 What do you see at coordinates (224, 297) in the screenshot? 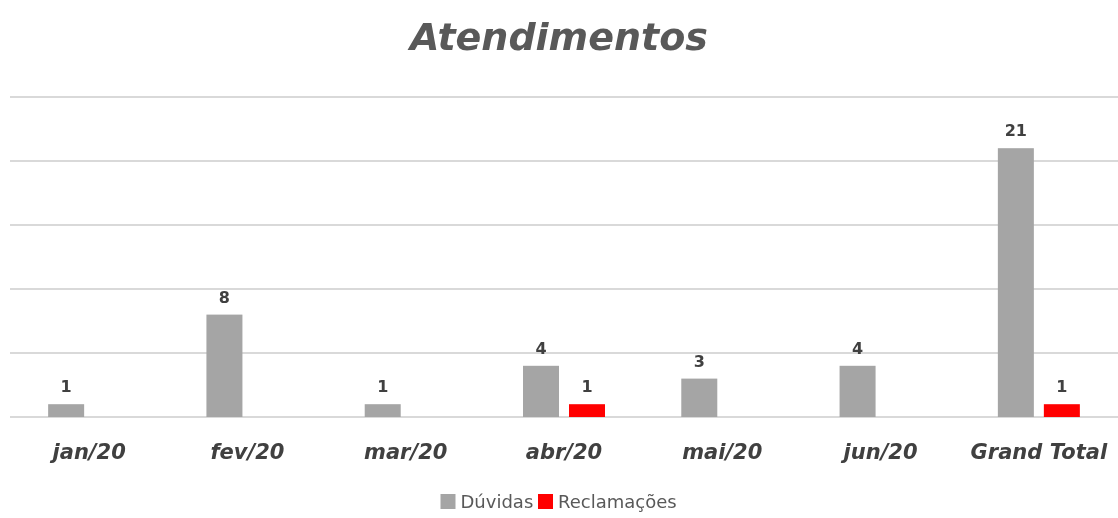
I see `data-label: 8` at bounding box center [224, 297].